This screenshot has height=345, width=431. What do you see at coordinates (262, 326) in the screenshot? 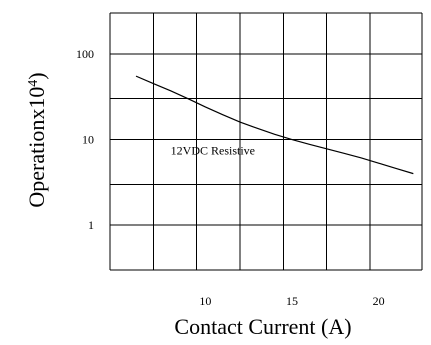
I see `x-axis-title: Contact Current (A)` at bounding box center [262, 326].